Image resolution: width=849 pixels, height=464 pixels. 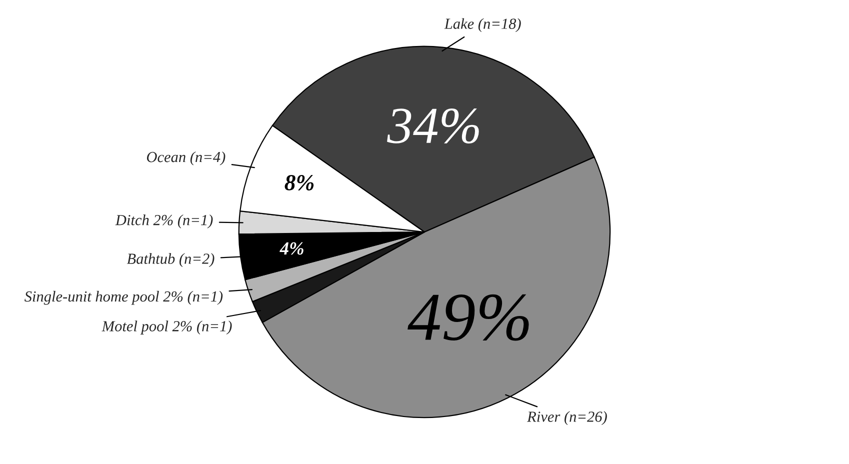 I want to click on slice-label: Bathtub (n=2), so click(x=170, y=260).